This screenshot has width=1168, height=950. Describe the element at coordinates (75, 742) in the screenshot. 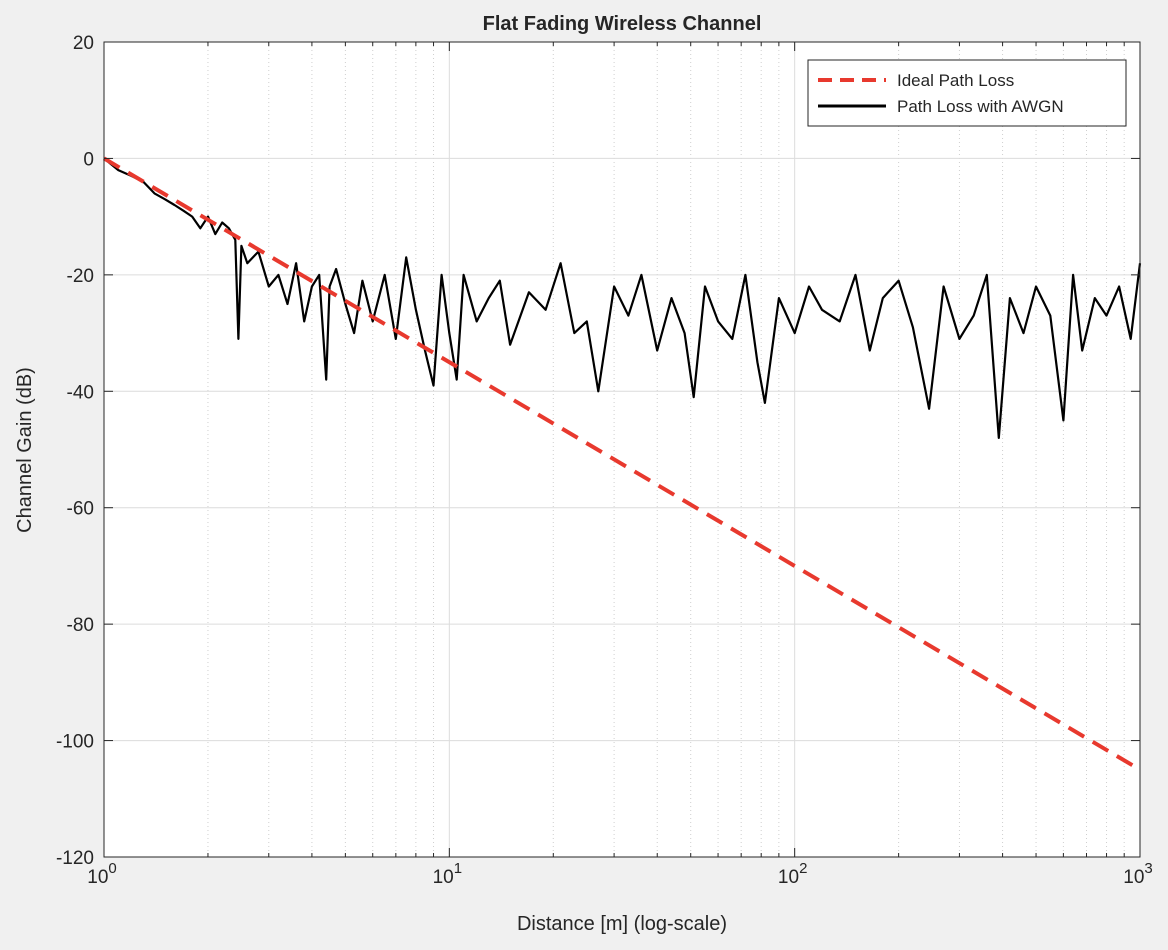

I see `y-tick-label: -100` at that location.